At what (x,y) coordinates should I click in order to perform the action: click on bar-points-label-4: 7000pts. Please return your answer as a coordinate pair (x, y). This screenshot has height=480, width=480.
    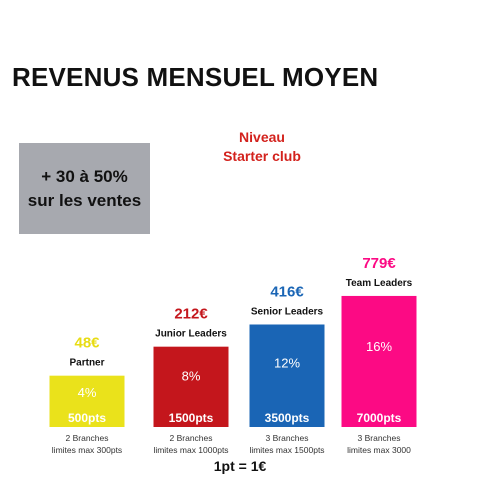
    Looking at the image, I should click on (379, 418).